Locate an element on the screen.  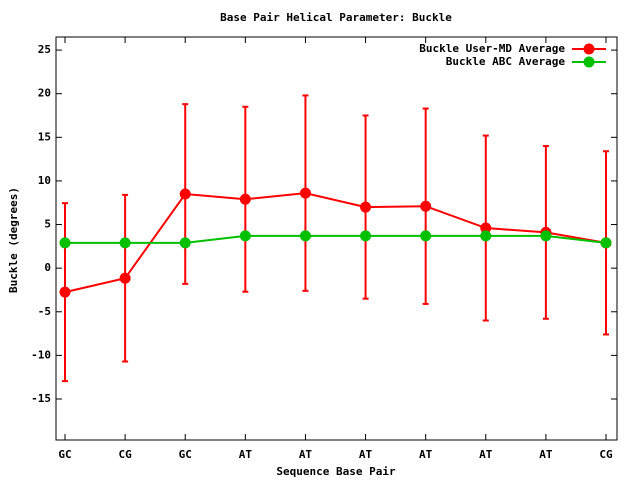
y-tick-label: -5 is located at coordinates (44, 311).